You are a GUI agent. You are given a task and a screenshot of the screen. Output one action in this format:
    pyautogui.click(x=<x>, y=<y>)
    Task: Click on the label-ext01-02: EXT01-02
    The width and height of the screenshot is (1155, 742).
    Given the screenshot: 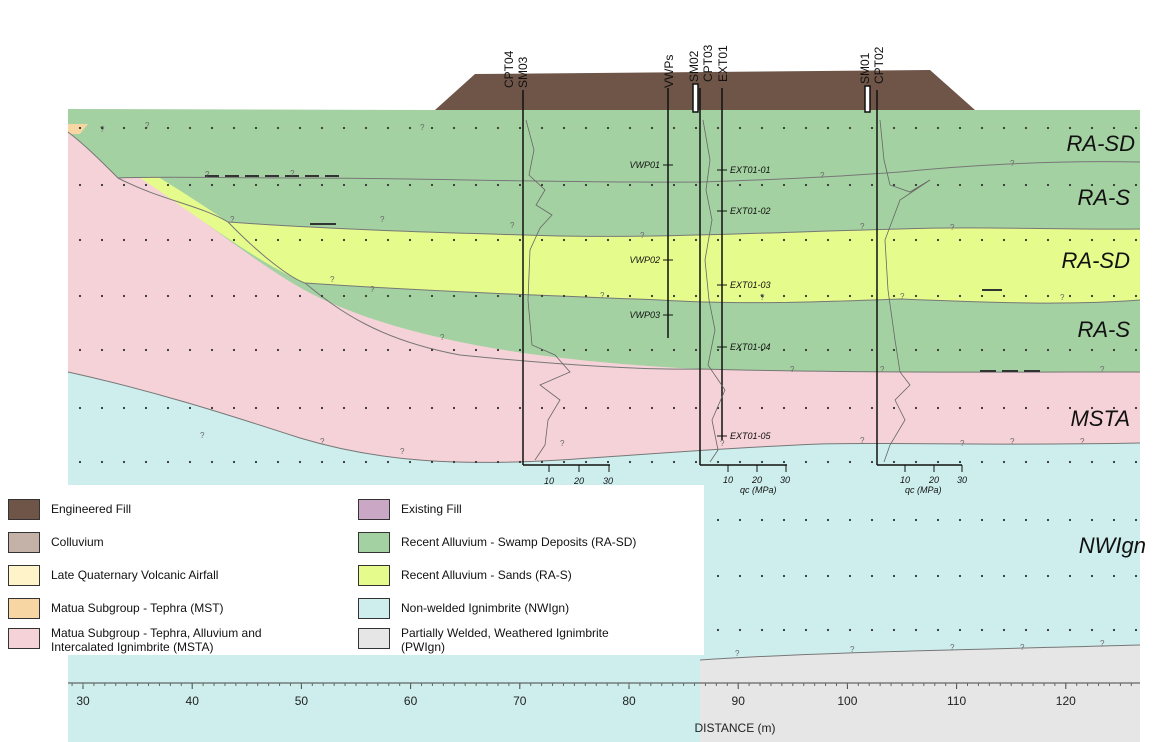 What is the action you would take?
    pyautogui.click(x=750, y=211)
    